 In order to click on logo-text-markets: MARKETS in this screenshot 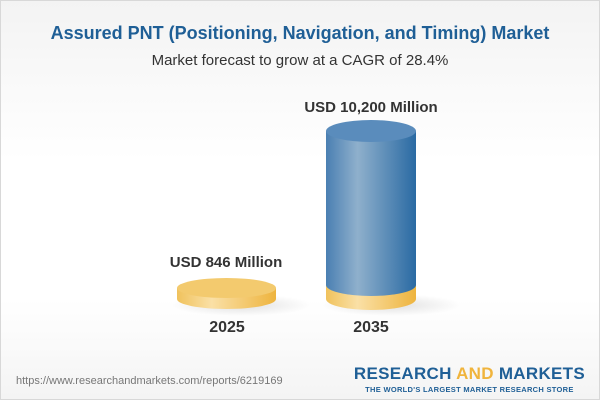, I will do `click(539, 373)`.